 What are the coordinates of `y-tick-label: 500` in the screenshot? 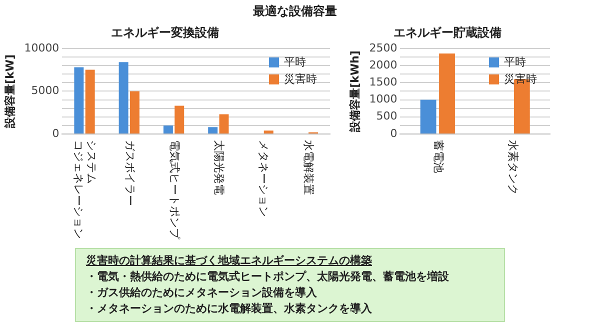 It's located at (387, 116).